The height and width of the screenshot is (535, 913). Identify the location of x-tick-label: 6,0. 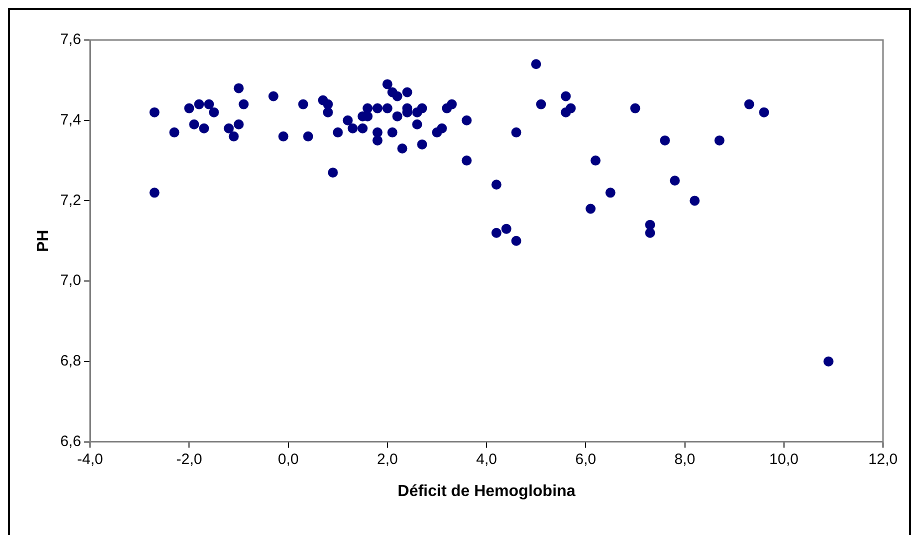
(585, 459).